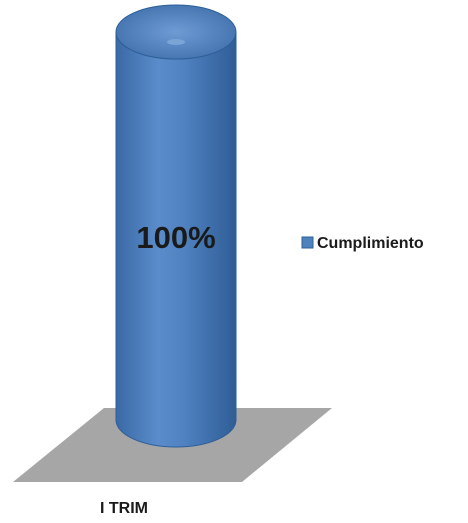 The height and width of the screenshot is (523, 468). Describe the element at coordinates (176, 32) in the screenshot. I see `bar-i-trim-top` at that location.